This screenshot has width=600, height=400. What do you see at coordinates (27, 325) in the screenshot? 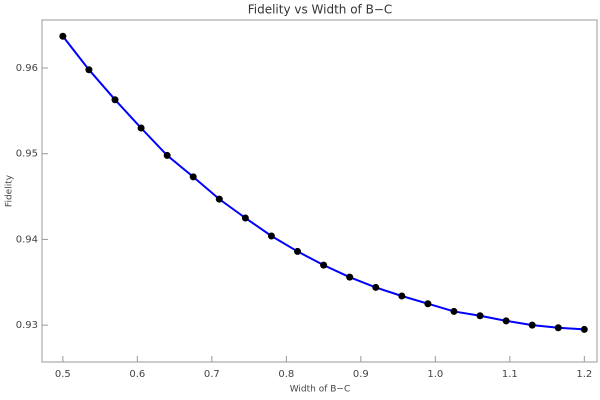
I see `y-tick-label: 0.93` at bounding box center [27, 325].